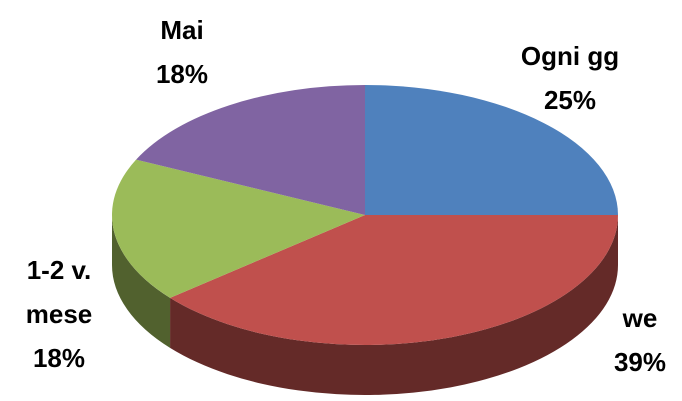 The height and width of the screenshot is (401, 682). I want to click on category-label: Ogni gg, so click(570, 56).